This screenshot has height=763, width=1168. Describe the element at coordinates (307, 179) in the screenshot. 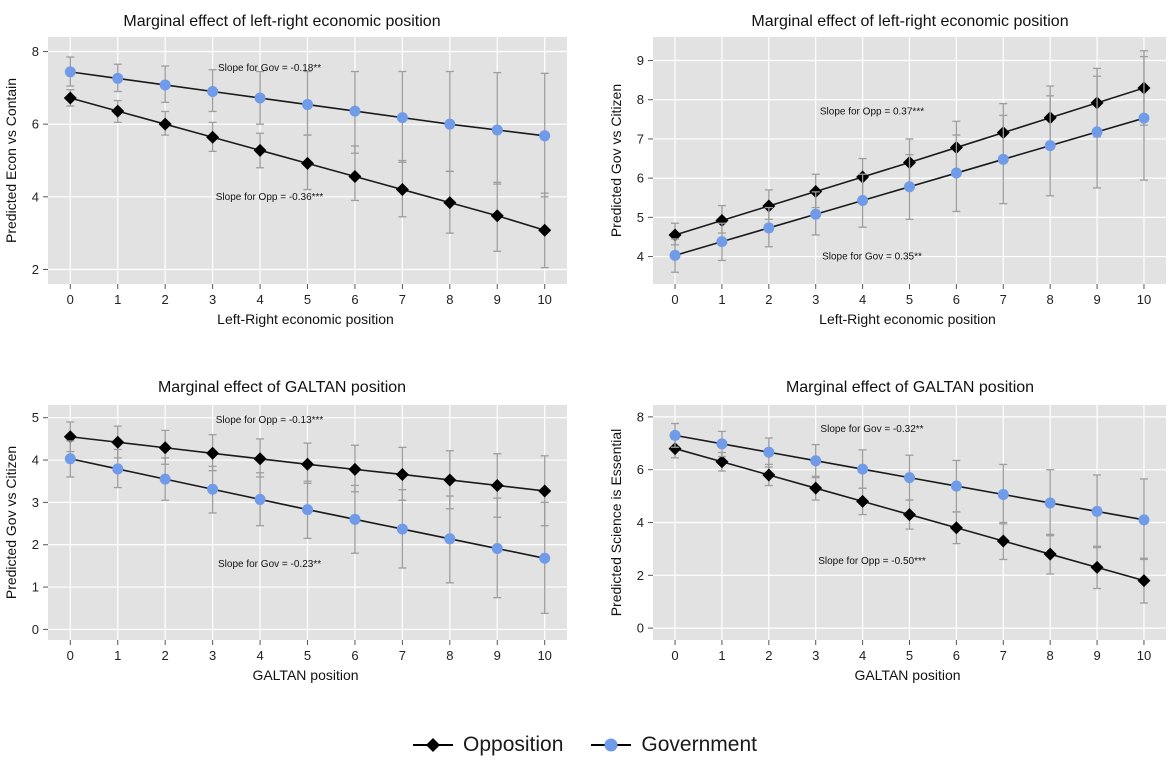

I see `series-opposition` at that location.